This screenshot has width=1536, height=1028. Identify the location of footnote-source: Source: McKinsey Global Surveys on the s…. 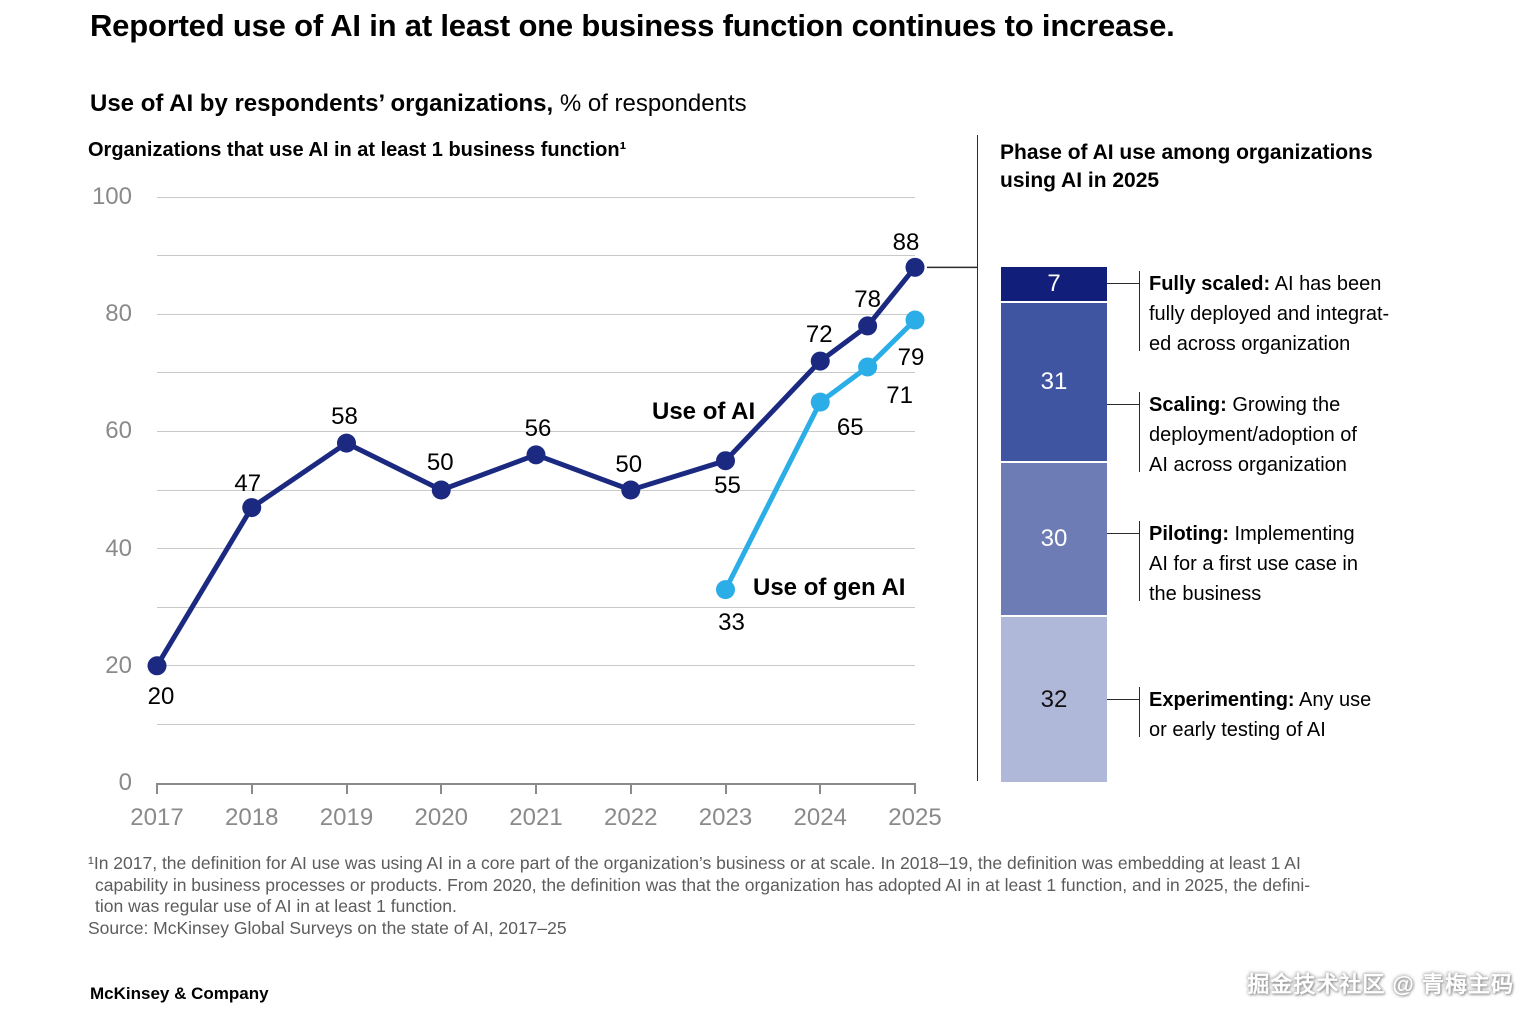
(327, 927).